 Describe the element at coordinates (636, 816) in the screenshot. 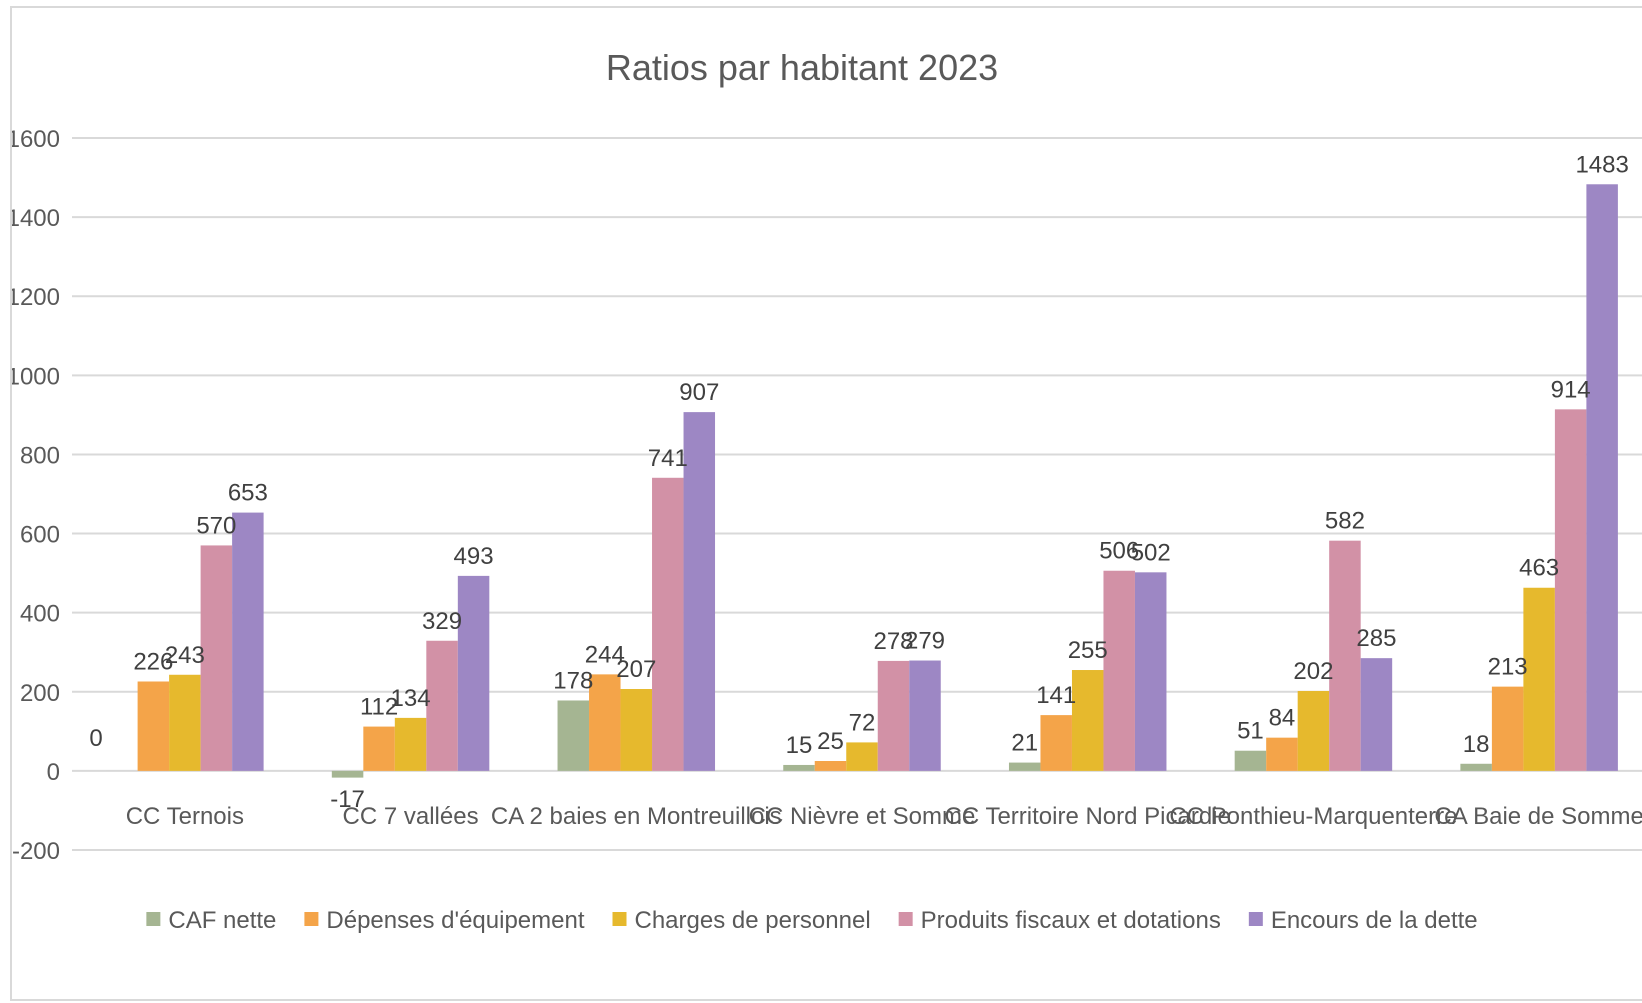

I see `category-label: CA 2 baies en Montreuillois` at that location.